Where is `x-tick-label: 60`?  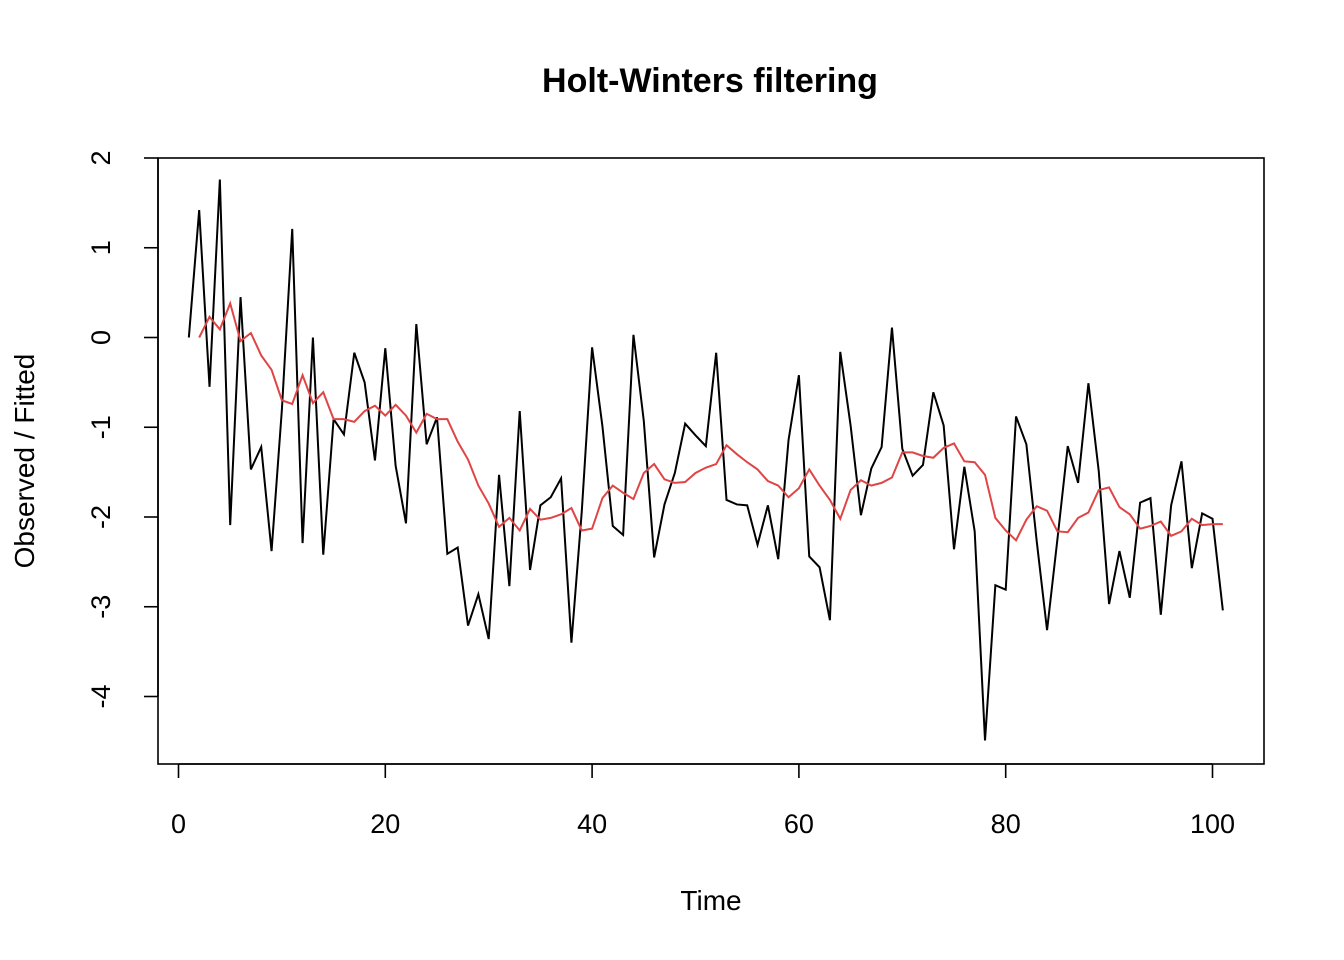 x-tick-label: 60 is located at coordinates (799, 824).